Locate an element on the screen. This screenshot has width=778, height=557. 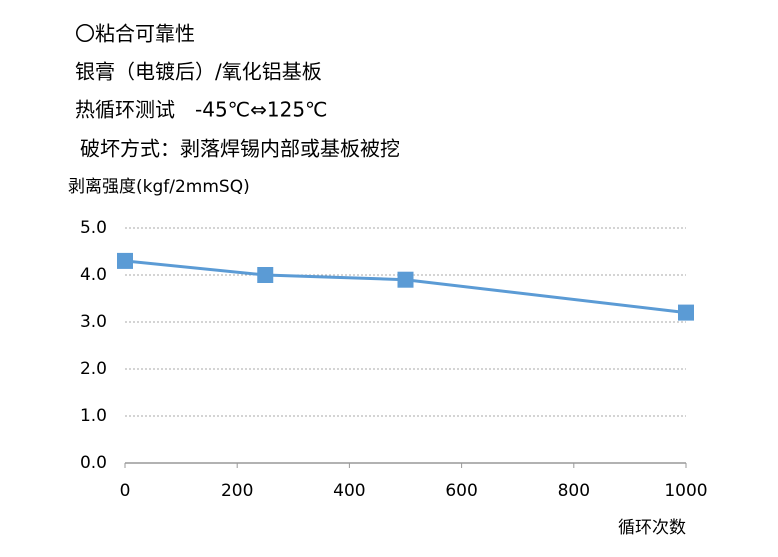
annotation: 〇粘合可靠性 is located at coordinates (135, 34).